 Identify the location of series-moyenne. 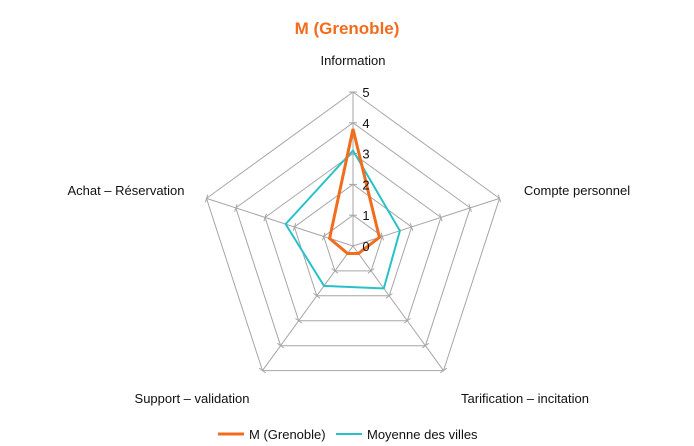
(342, 219).